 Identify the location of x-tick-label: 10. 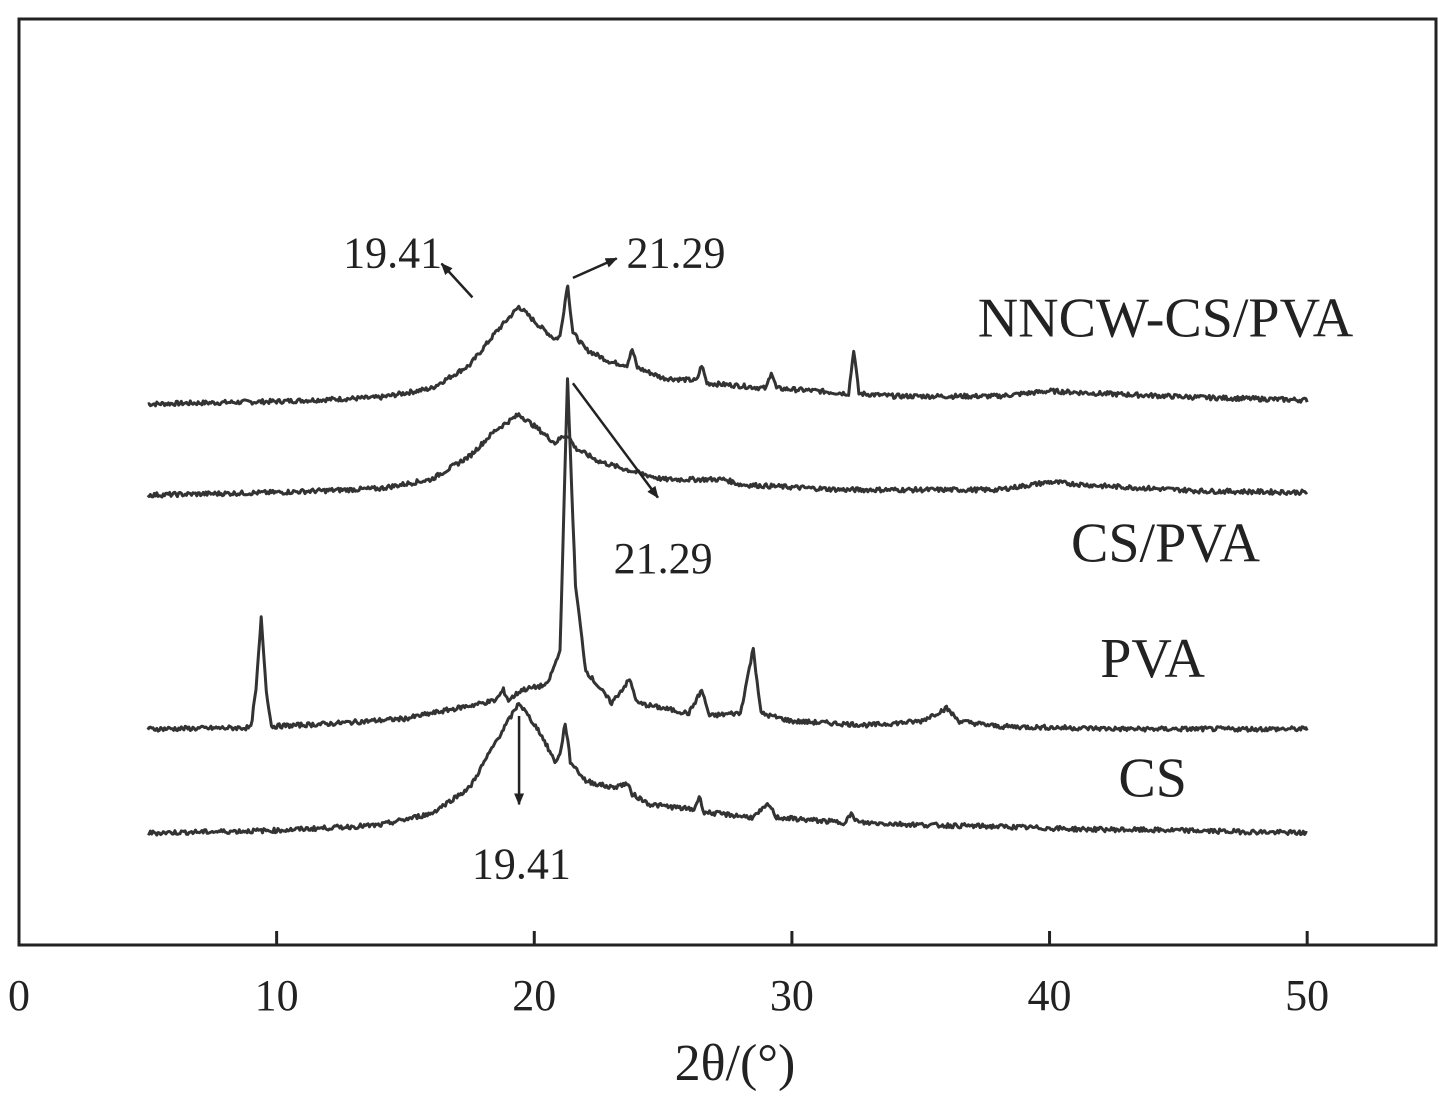
(277, 995).